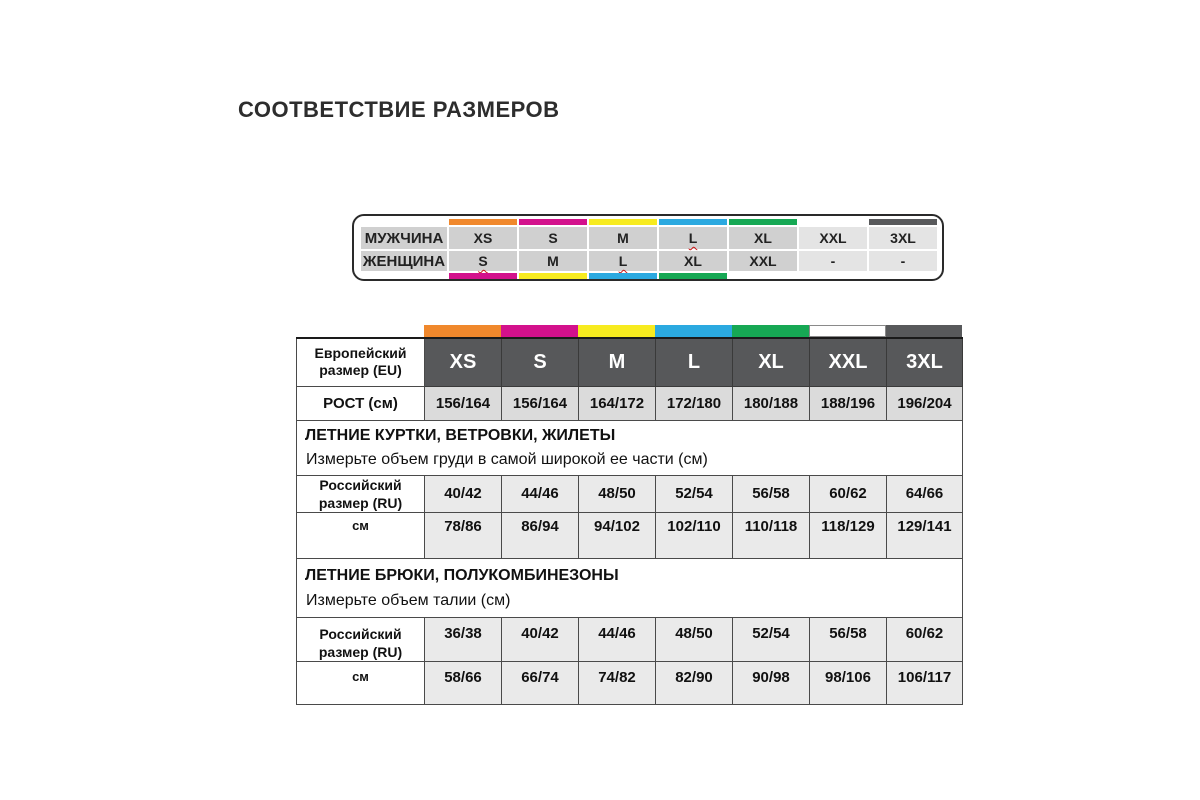 The height and width of the screenshot is (800, 1200). I want to click on women-size-cell: L, so click(623, 261).